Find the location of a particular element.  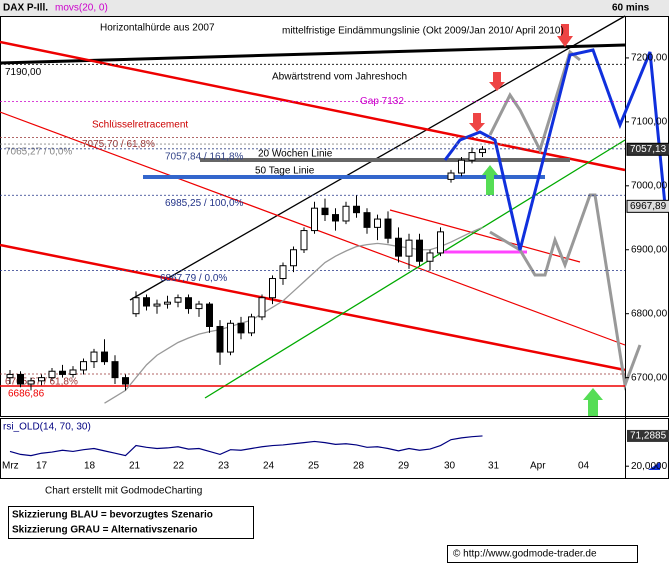

level-label: 6985,25 / 100,0% is located at coordinates (204, 203).